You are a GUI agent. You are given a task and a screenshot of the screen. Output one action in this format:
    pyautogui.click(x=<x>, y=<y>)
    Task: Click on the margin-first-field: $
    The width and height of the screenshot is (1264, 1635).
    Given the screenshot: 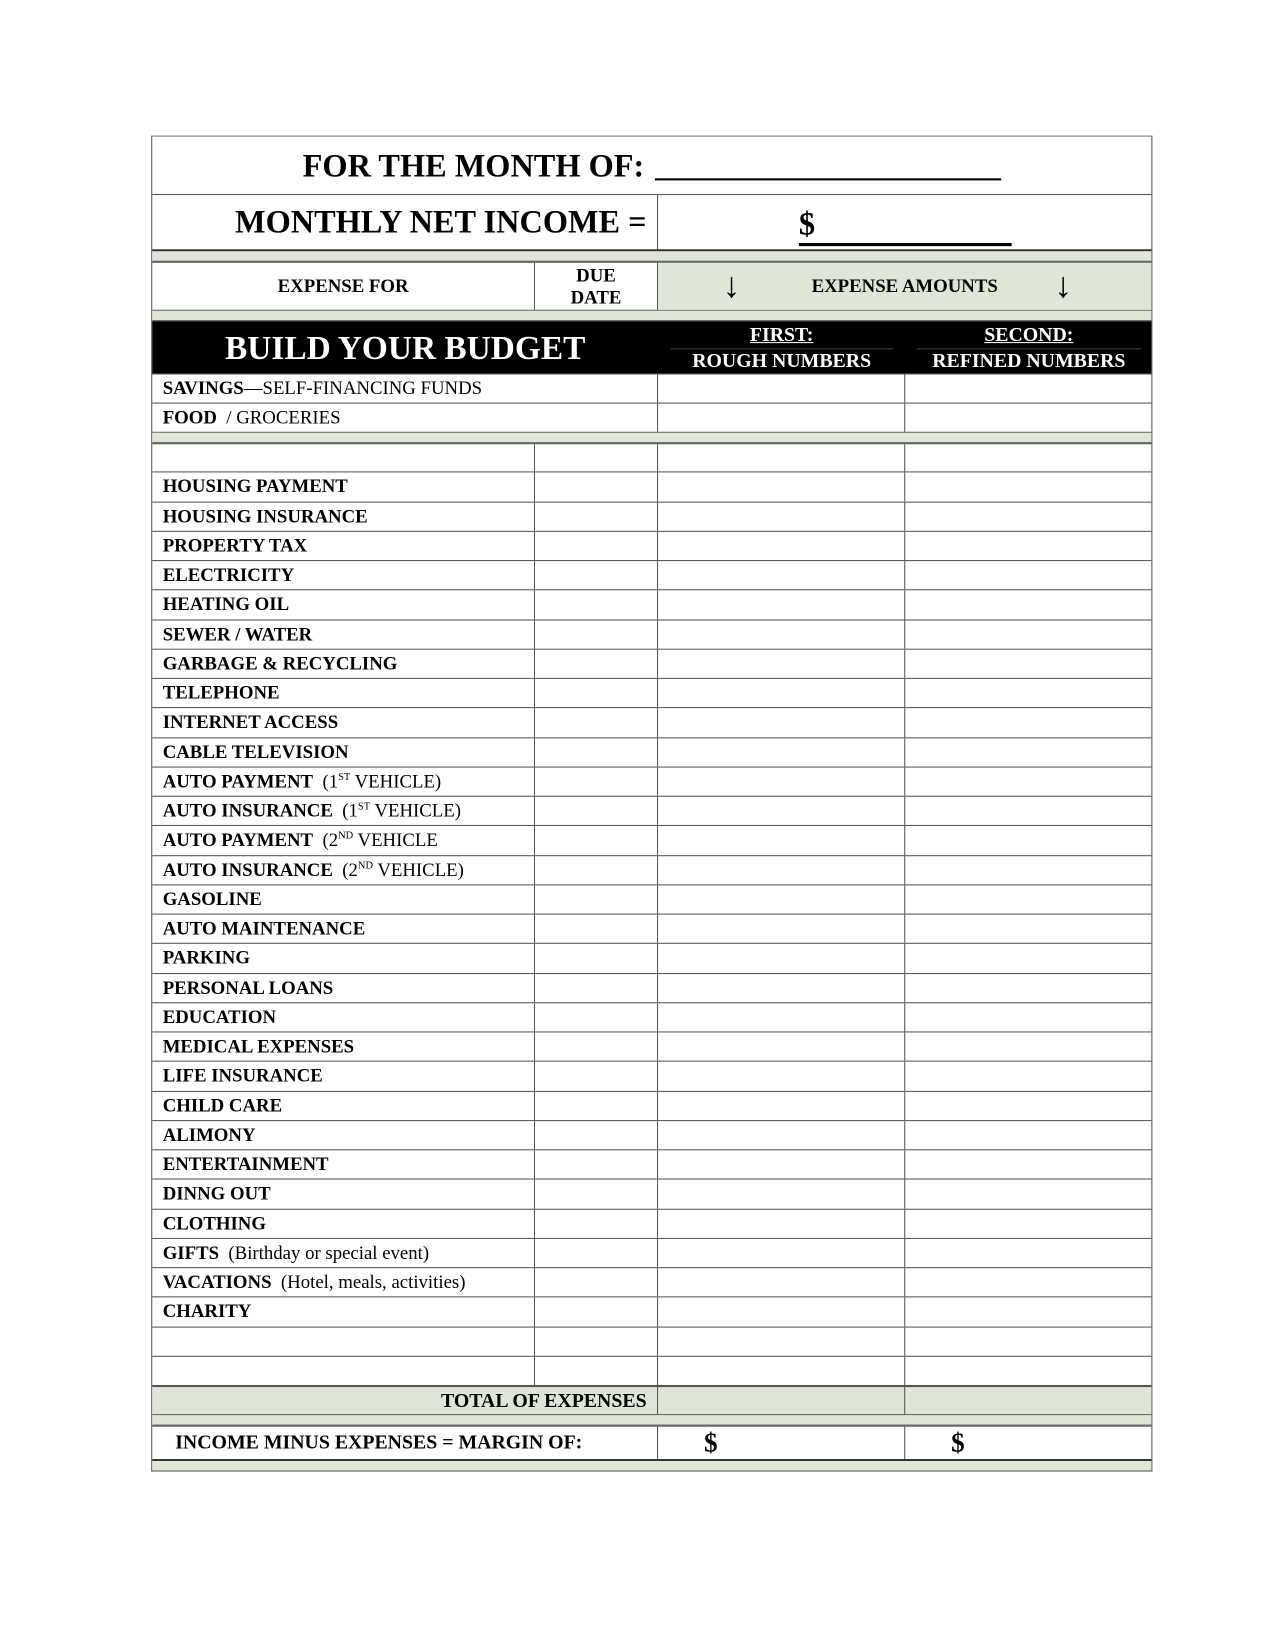 What is the action you would take?
    pyautogui.click(x=782, y=1443)
    